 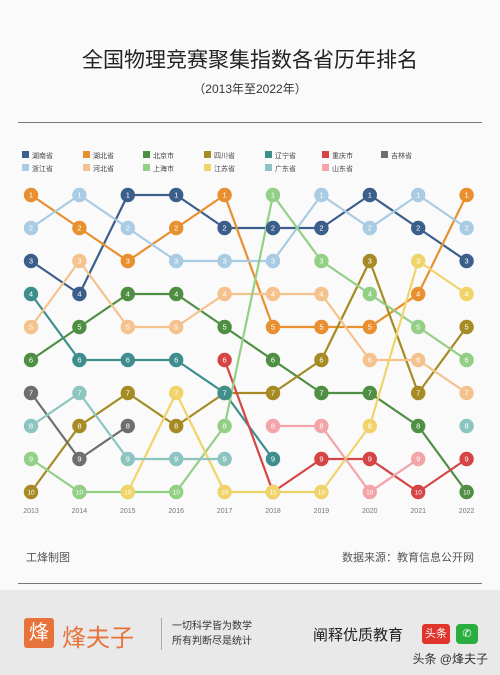 I want to click on chart-subtitle: （2013年至2022年）, so click(x=250, y=89).